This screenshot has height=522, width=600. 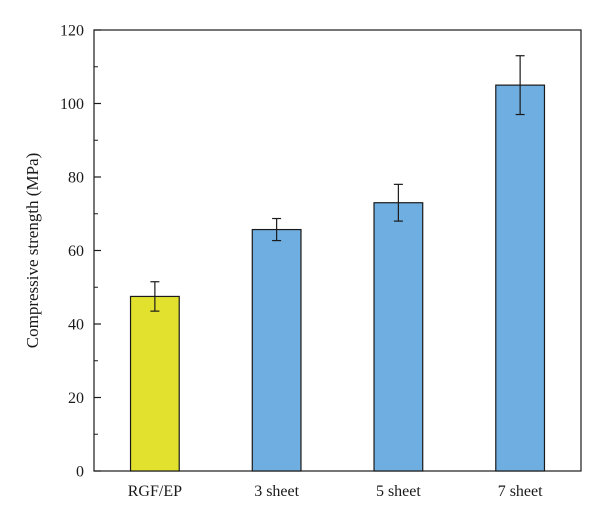 I want to click on x-axis: RGF/EP 3 sheet 5 sheet 7 sheet, so click(x=335, y=482).